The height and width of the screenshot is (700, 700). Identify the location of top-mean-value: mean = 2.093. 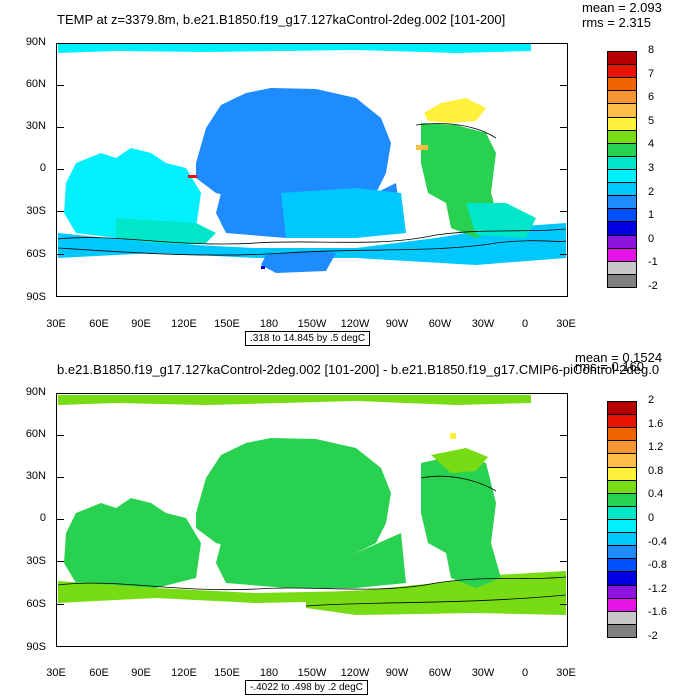
(622, 7).